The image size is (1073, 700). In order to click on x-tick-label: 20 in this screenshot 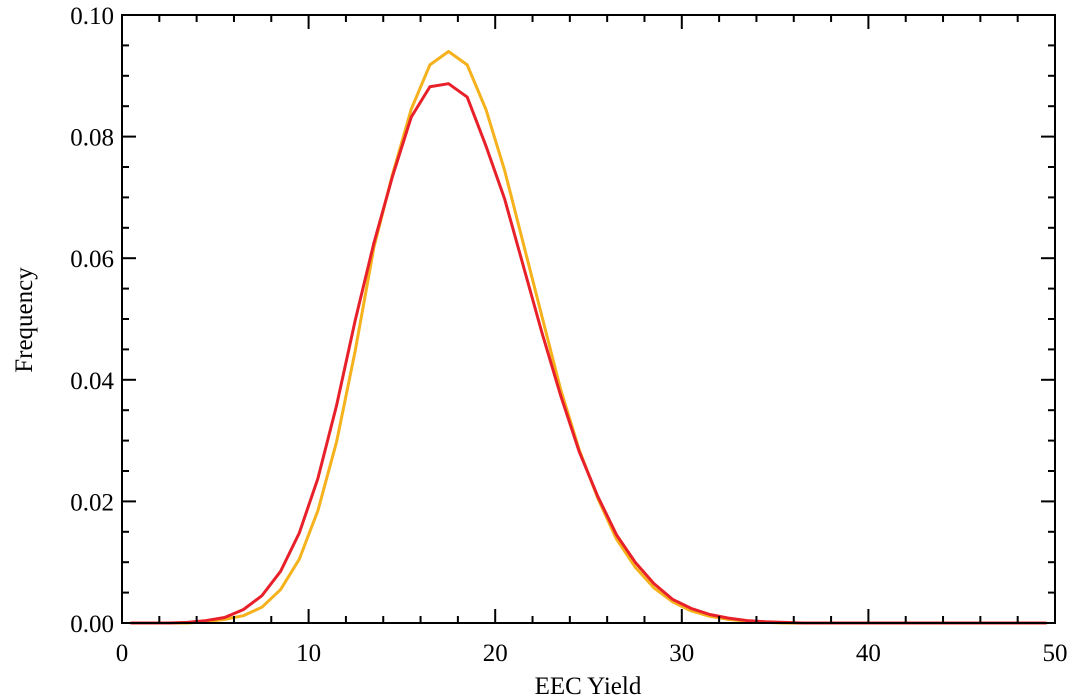, I will do `click(495, 653)`.